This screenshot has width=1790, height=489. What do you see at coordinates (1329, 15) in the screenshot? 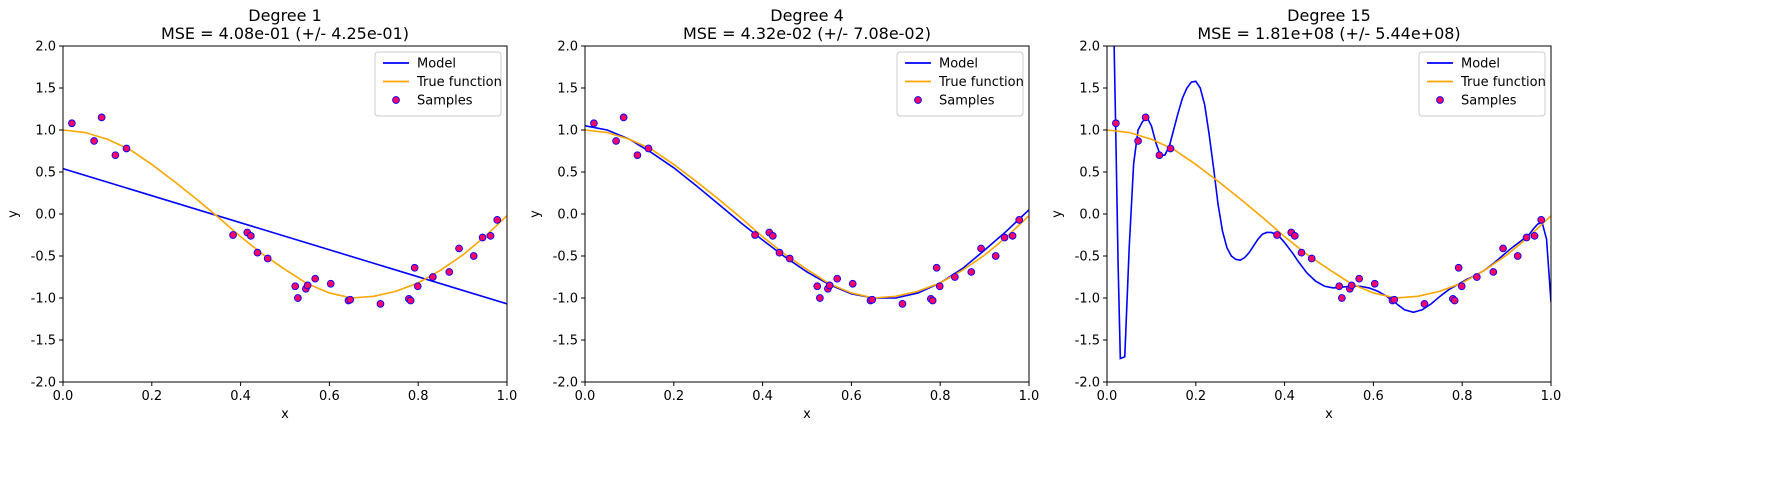
I see `chart-title: Degree 15` at bounding box center [1329, 15].